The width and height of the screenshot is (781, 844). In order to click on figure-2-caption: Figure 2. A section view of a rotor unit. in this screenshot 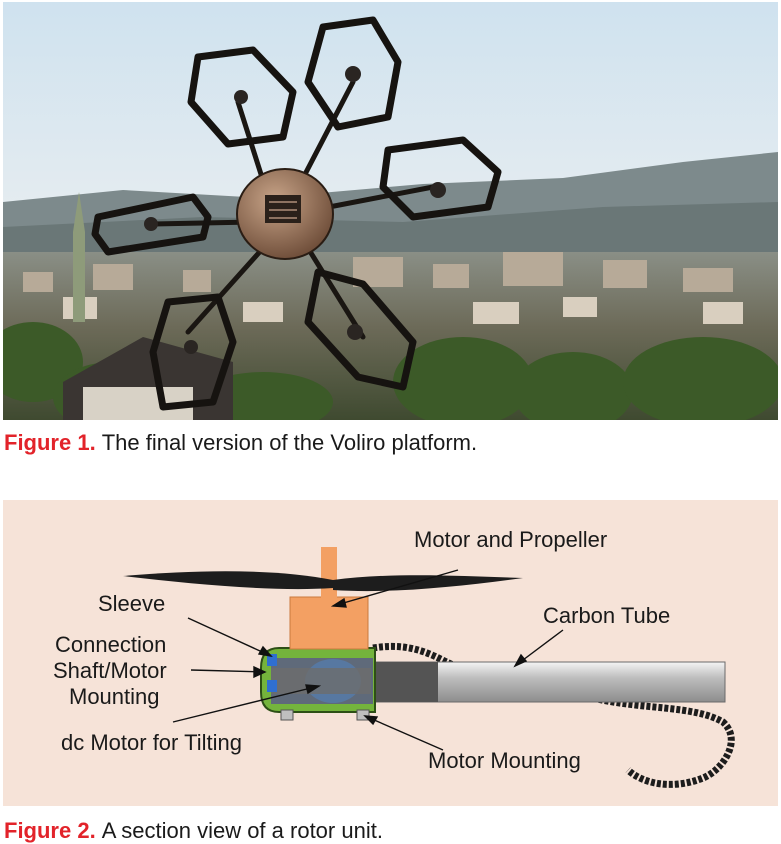, I will do `click(193, 831)`.